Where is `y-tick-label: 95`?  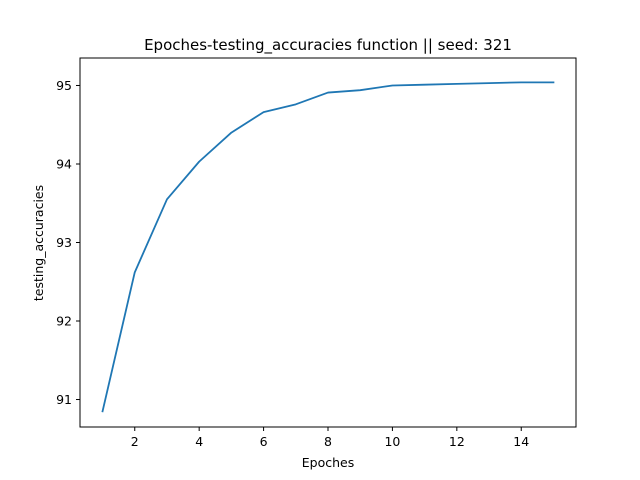
y-tick-label: 95 is located at coordinates (64, 85).